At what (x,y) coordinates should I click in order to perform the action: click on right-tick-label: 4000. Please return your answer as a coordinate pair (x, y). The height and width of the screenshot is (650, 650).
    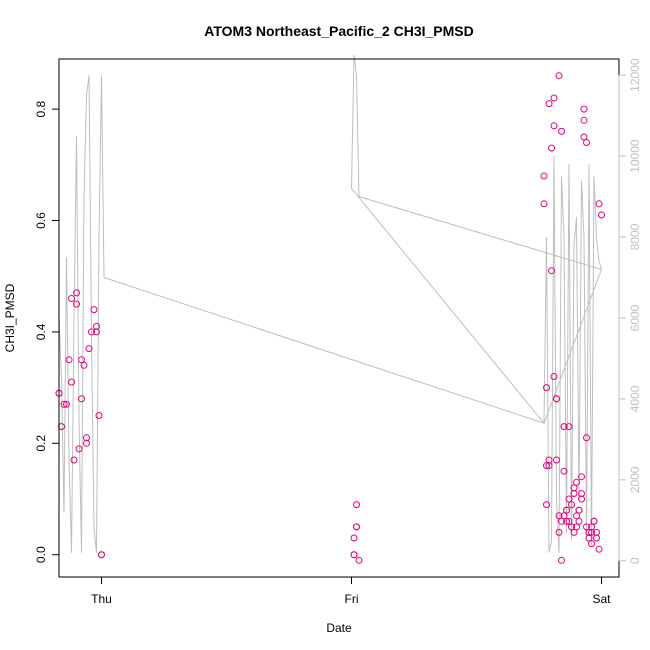
    Looking at the image, I should click on (635, 398).